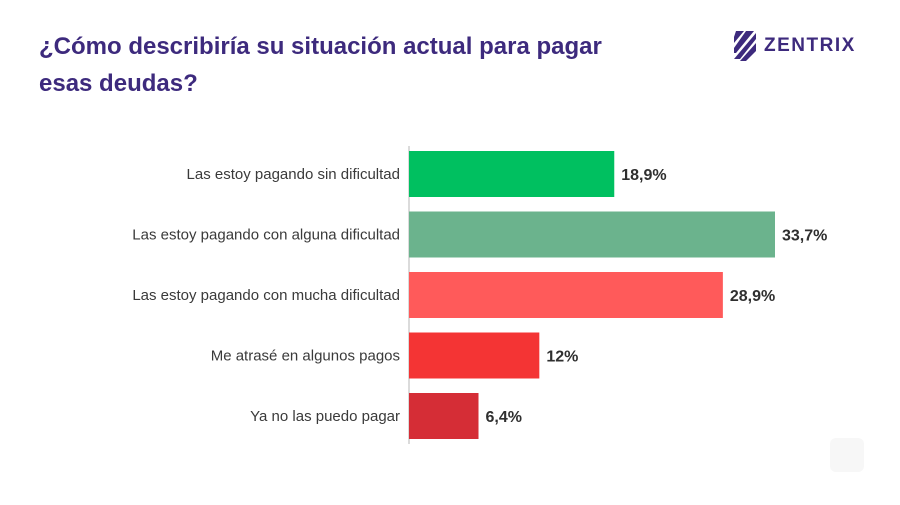  I want to click on zentrix-logo-icon, so click(745, 46).